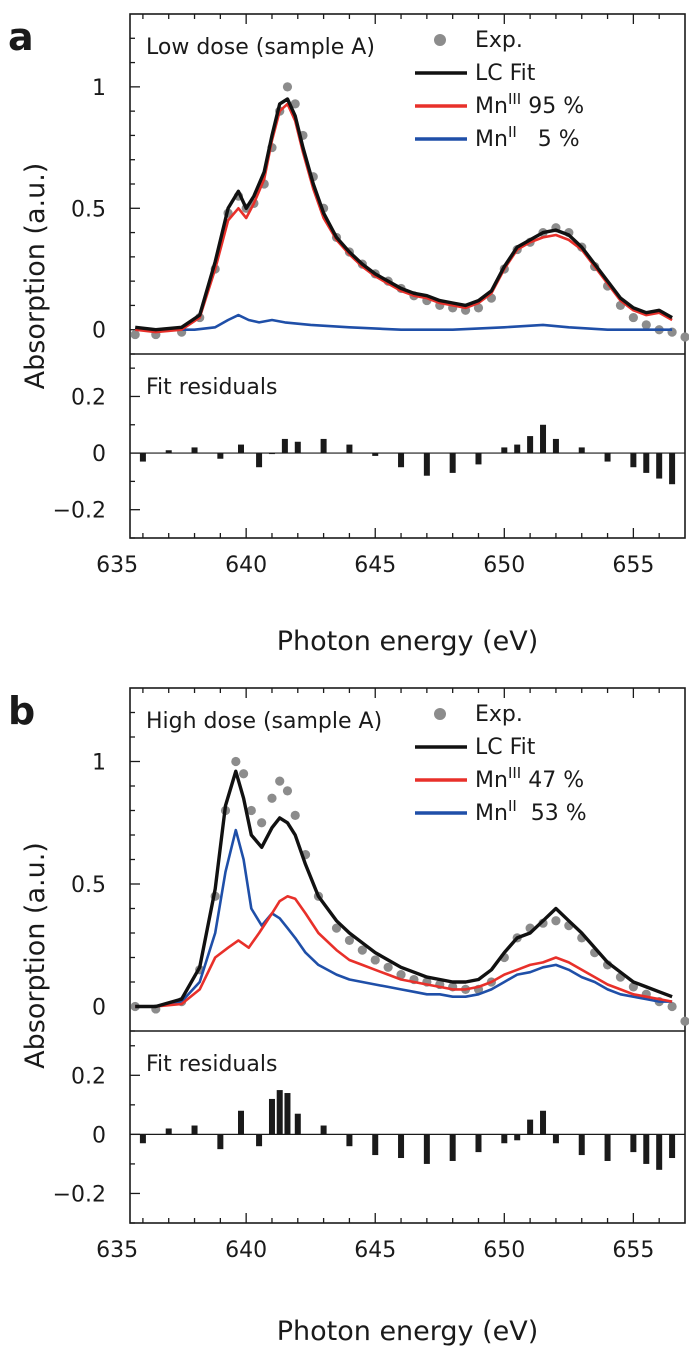  I want to click on y-tick-label: 0.2, so click(88, 397).